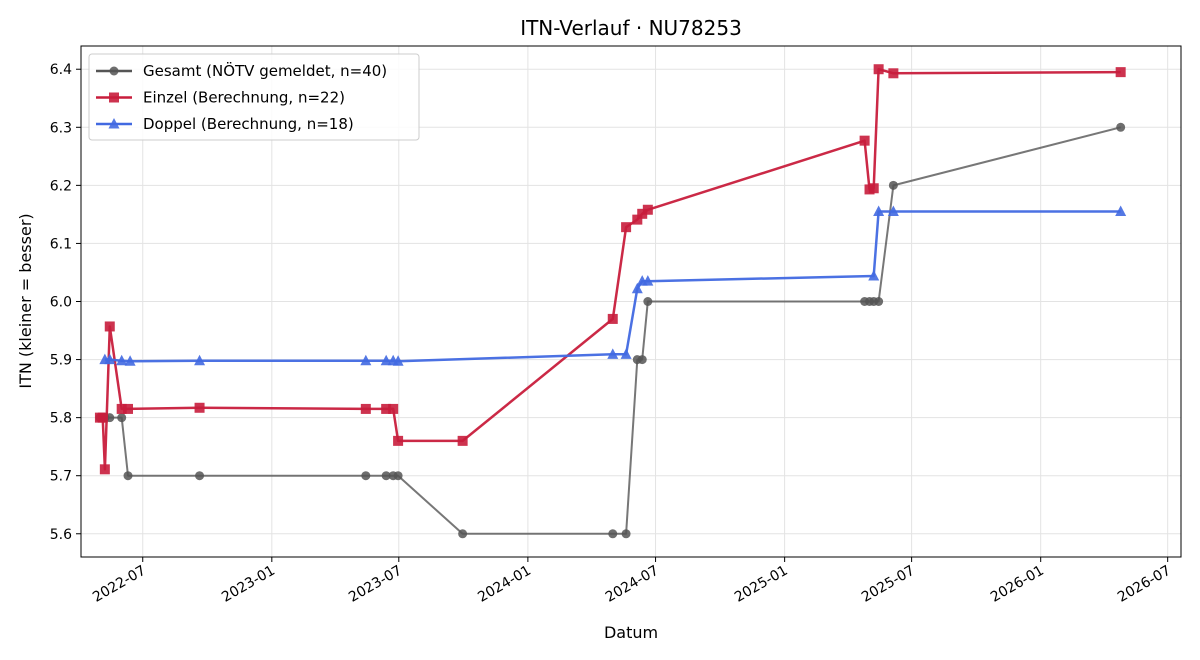 The image size is (1200, 660). Describe the element at coordinates (61, 128) in the screenshot. I see `y-tick-label: 6.3` at that location.